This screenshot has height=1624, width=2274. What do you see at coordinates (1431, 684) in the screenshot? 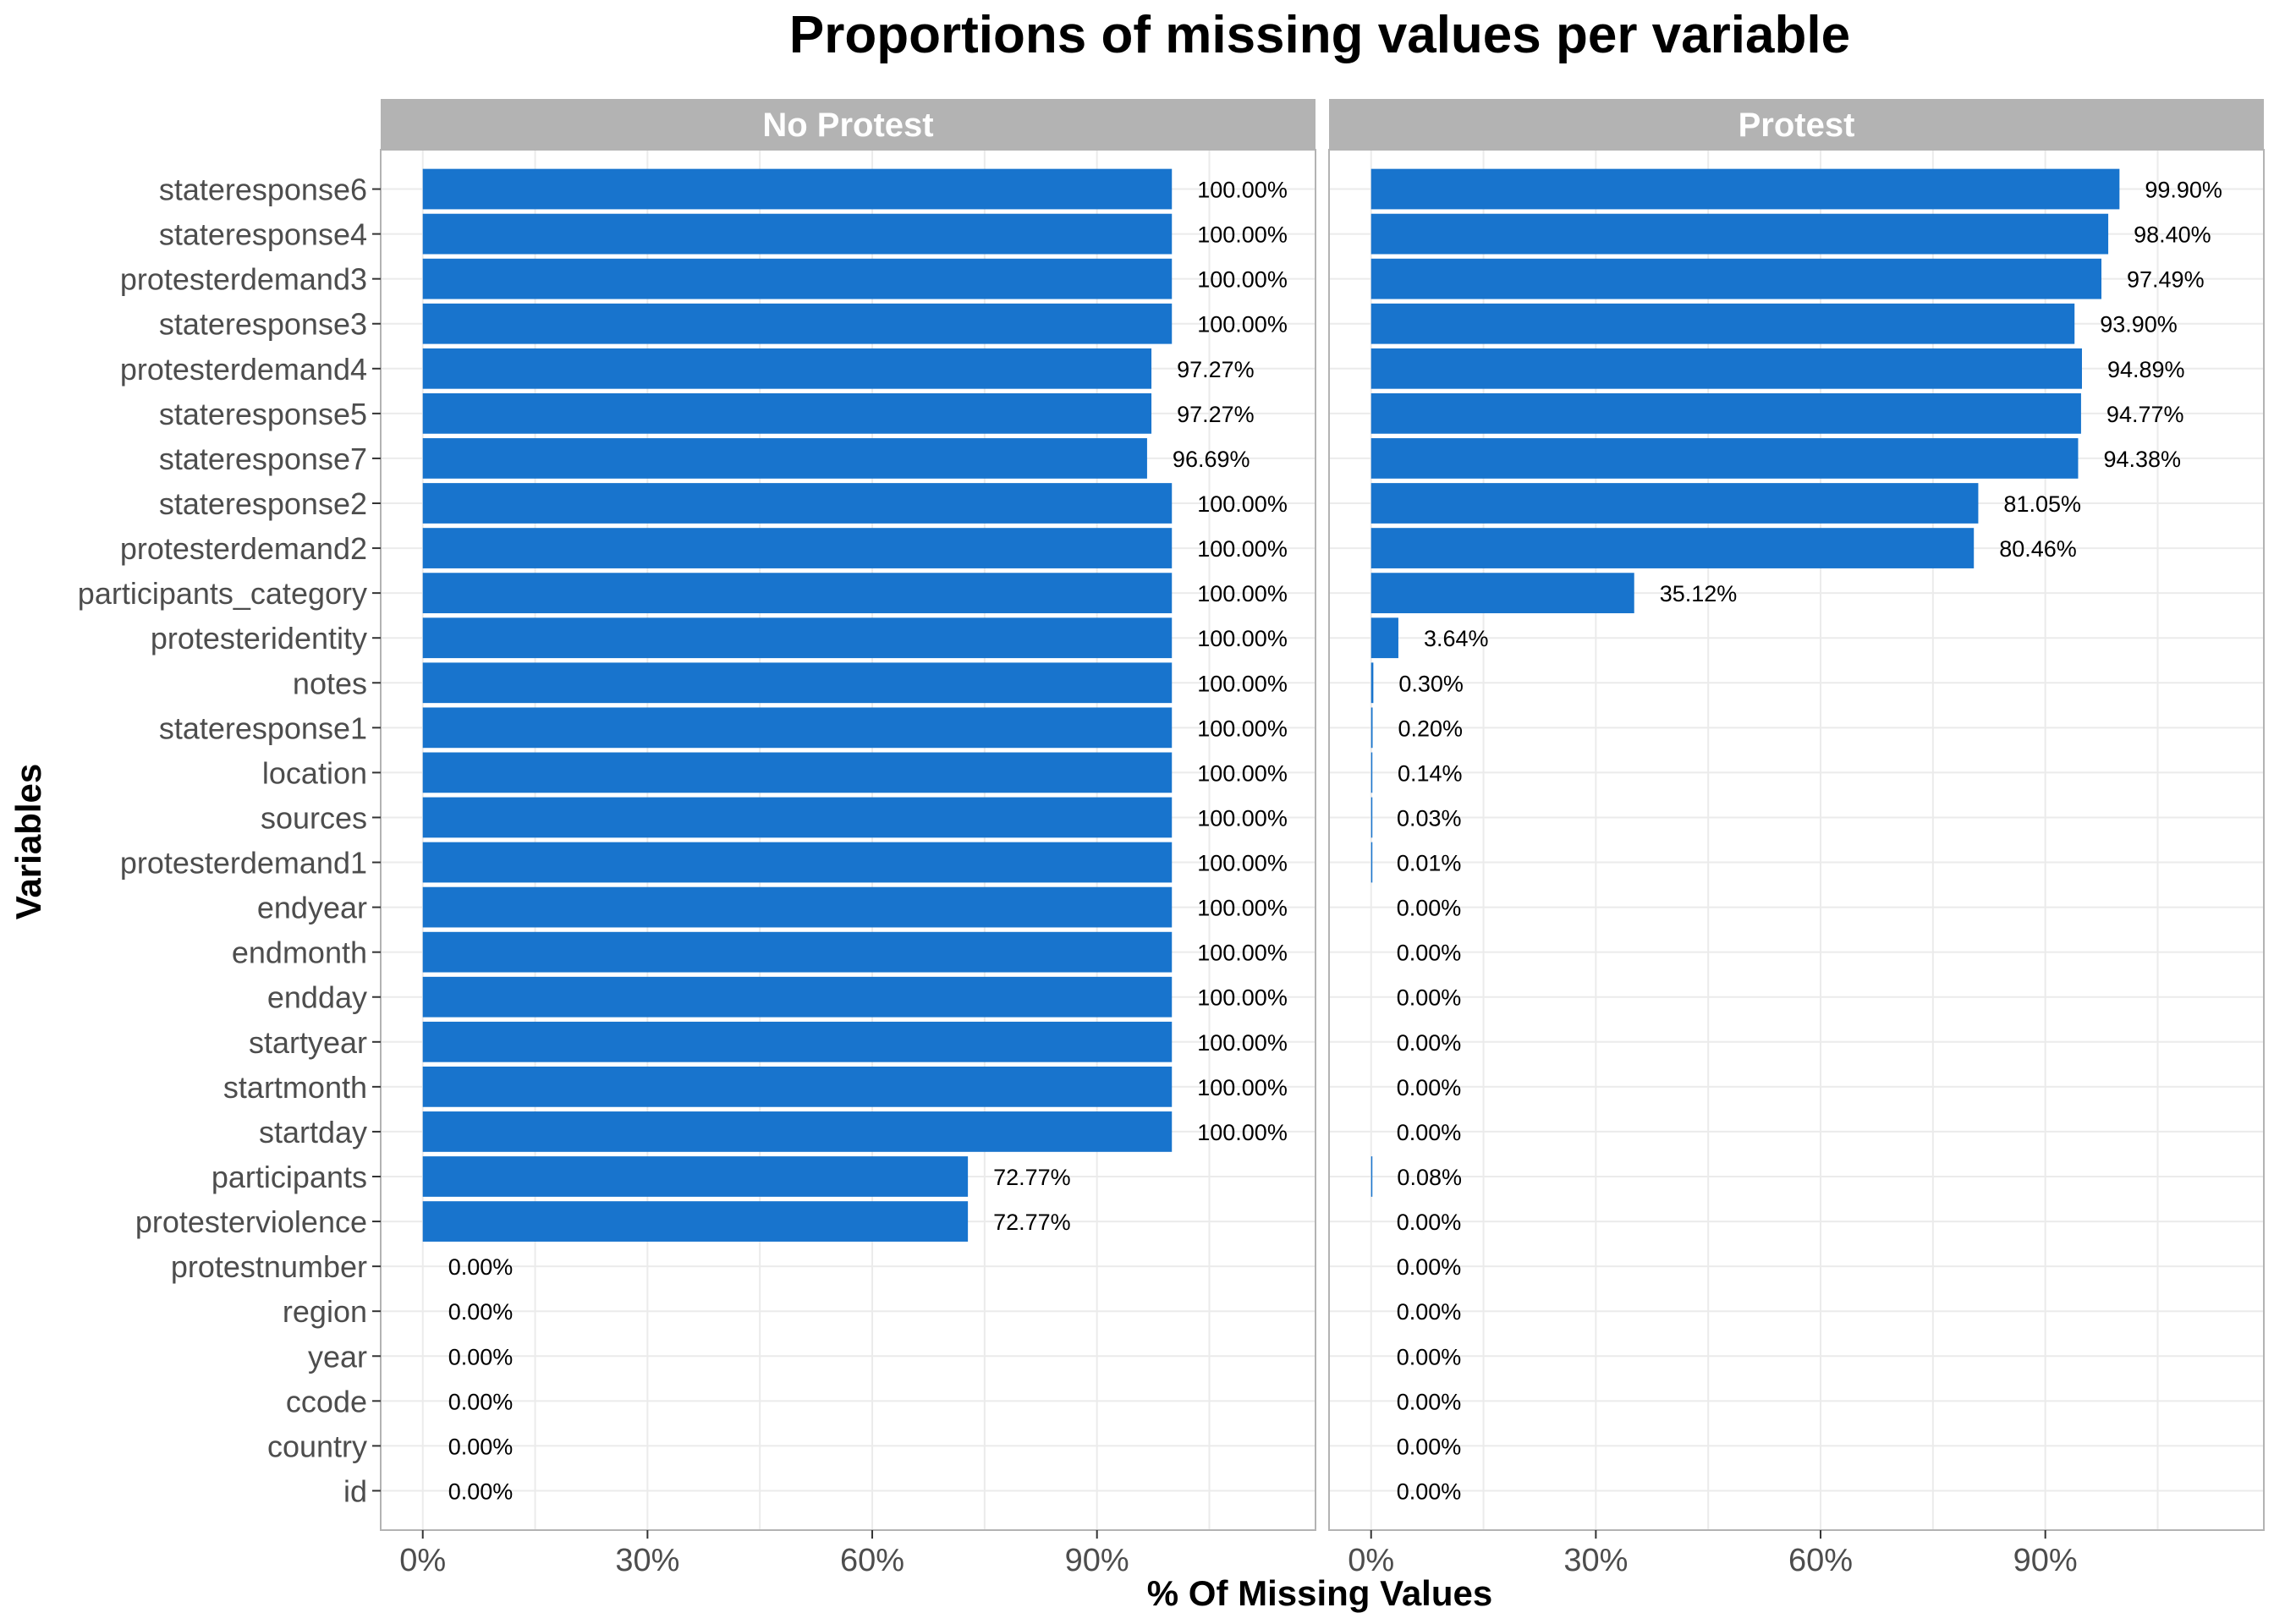
I see `data-label-notes: 0.30%` at bounding box center [1431, 684].